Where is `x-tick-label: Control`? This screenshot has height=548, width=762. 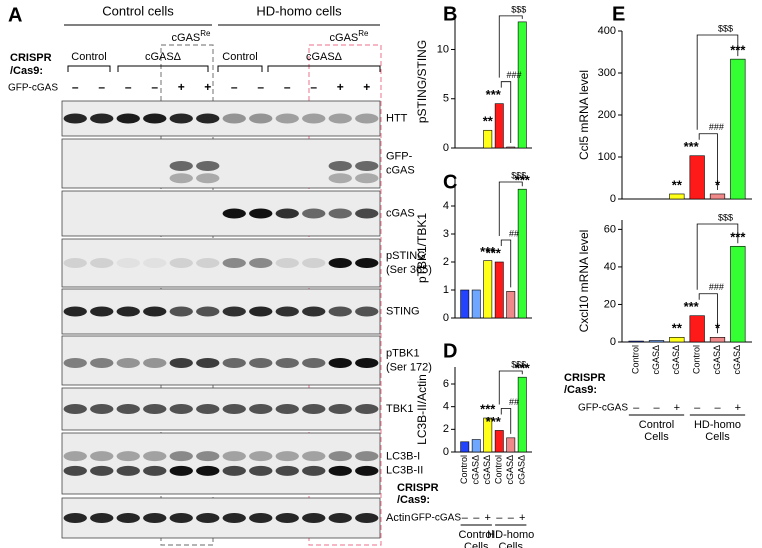 x-tick-label: Control is located at coordinates (499, 469).